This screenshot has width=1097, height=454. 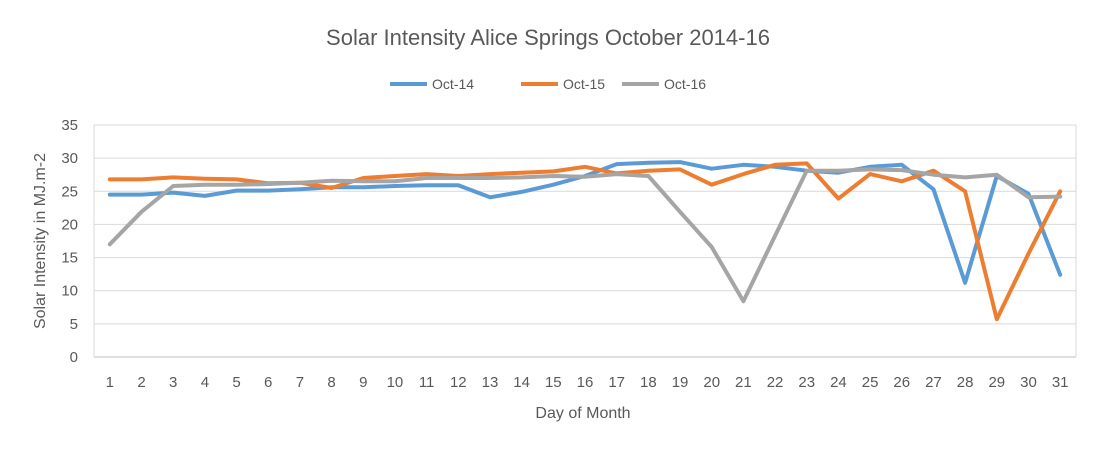 What do you see at coordinates (173, 382) in the screenshot?
I see `x-tick-label: 3` at bounding box center [173, 382].